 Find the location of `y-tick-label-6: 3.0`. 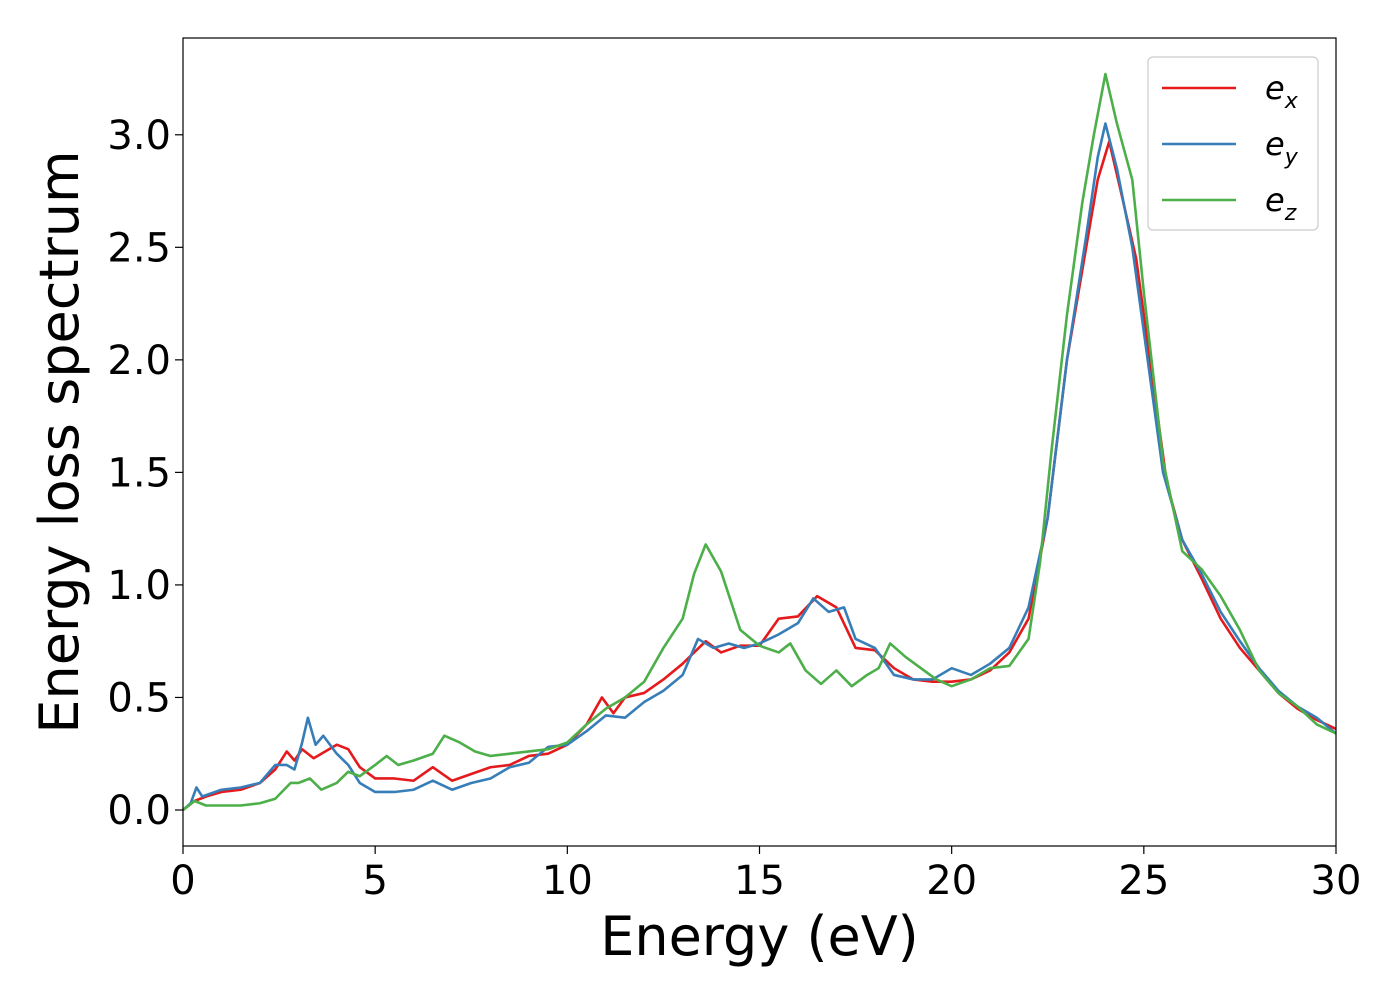

y-tick-label-6: 3.0 is located at coordinates (139, 136).